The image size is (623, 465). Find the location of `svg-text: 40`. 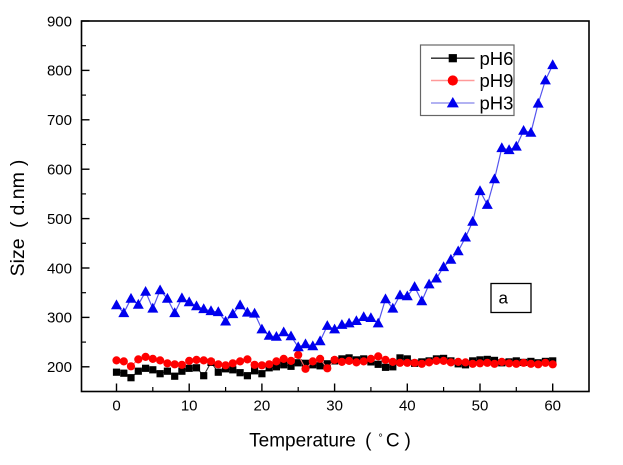

svg-text: 40 is located at coordinates (407, 406).